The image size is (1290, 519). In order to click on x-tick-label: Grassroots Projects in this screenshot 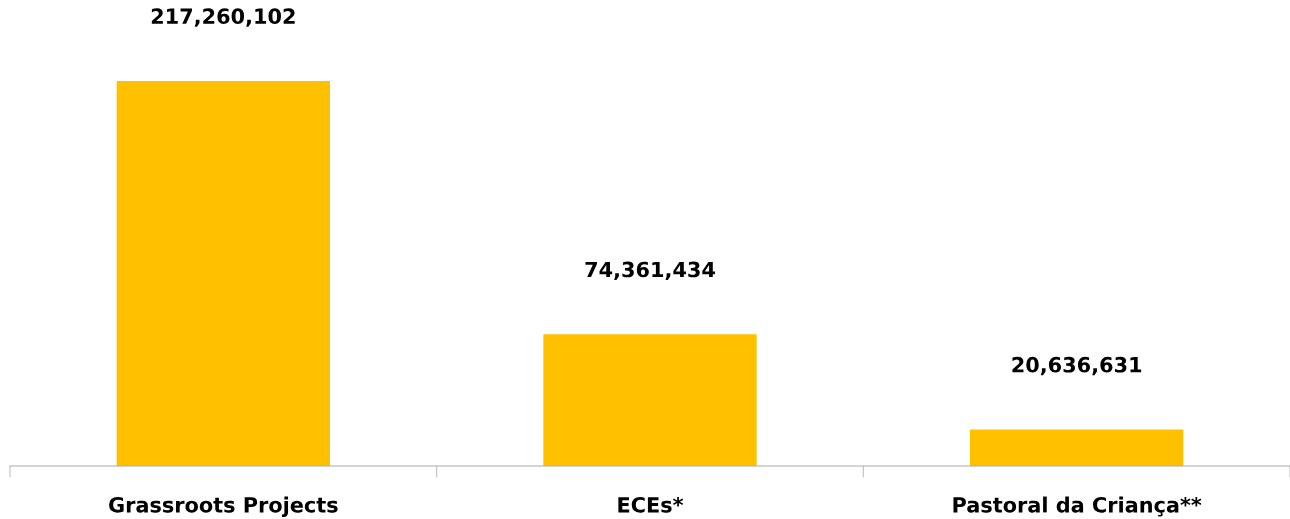, I will do `click(223, 506)`.